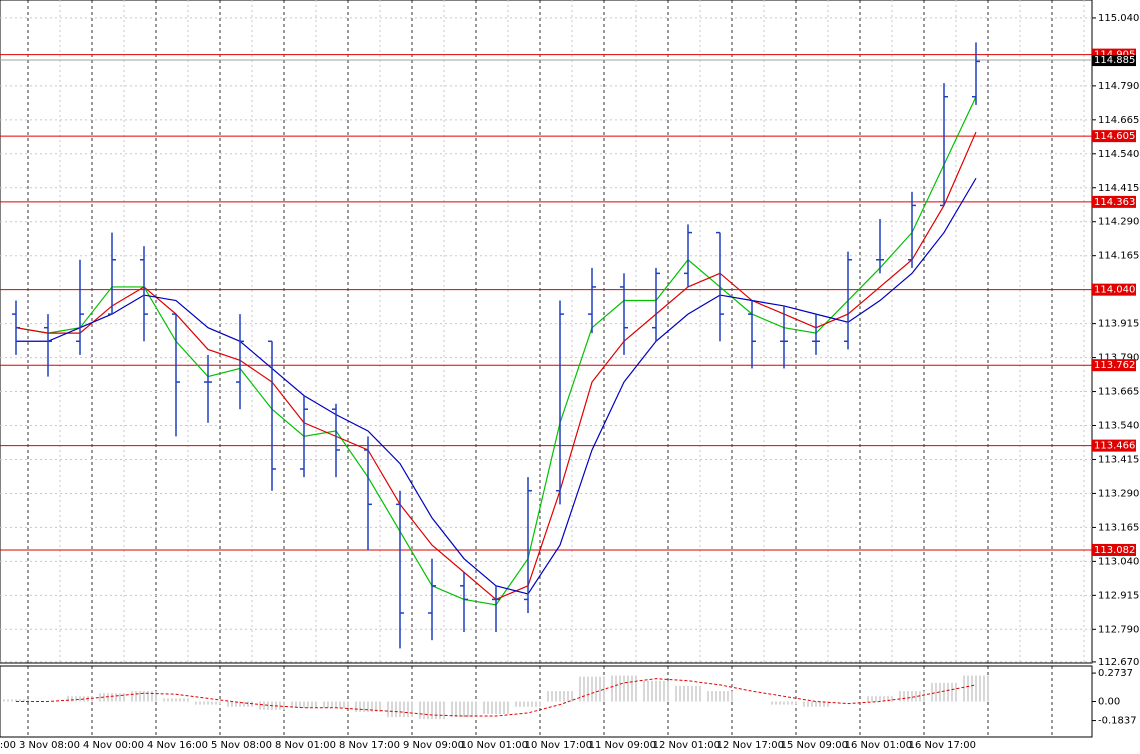 The image size is (1140, 754). What do you see at coordinates (1118, 629) in the screenshot?
I see `y-tick-label: 112.790` at bounding box center [1118, 629].